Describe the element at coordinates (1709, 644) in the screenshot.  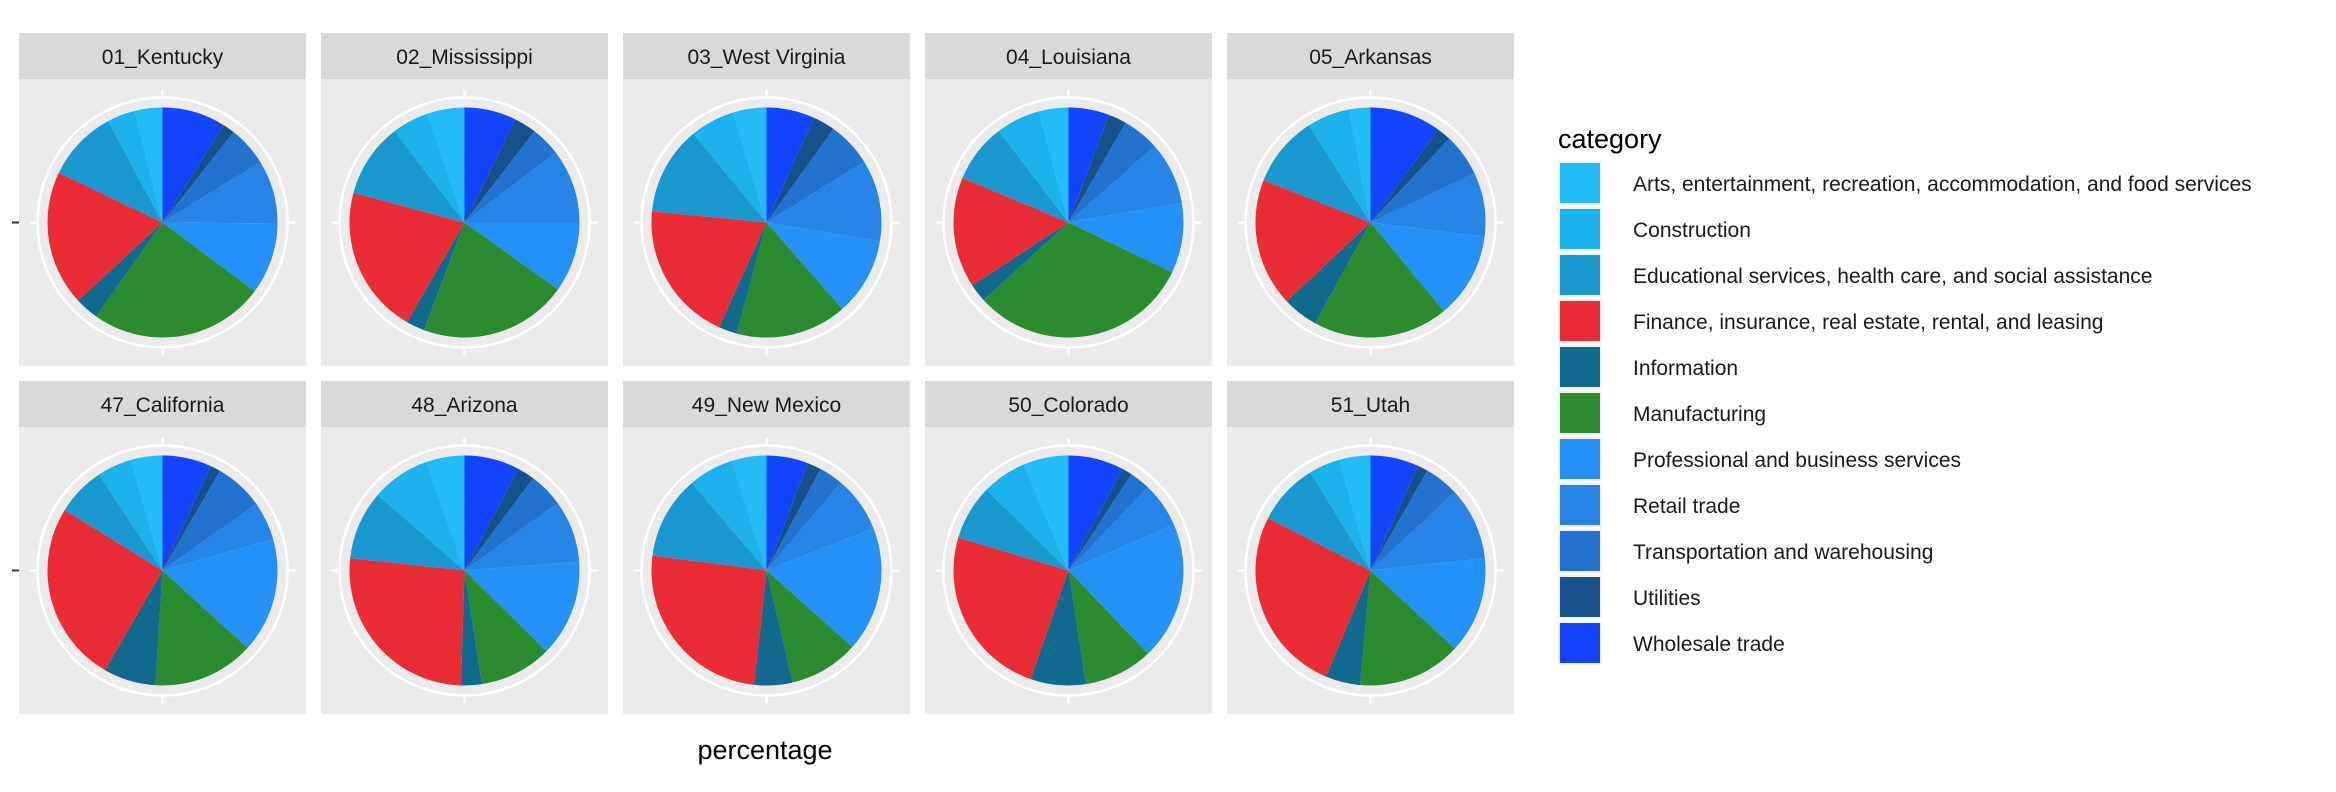
I see `legend-label: Wholesale trade` at that location.